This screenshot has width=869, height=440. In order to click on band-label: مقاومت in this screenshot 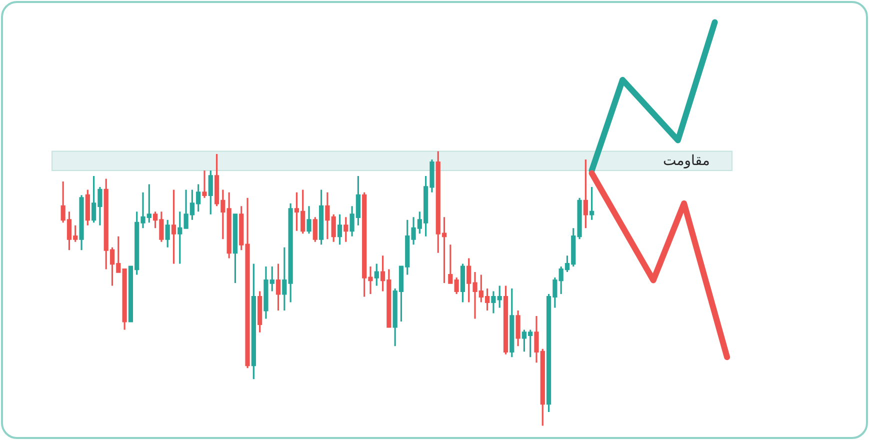, I will do `click(686, 161)`.